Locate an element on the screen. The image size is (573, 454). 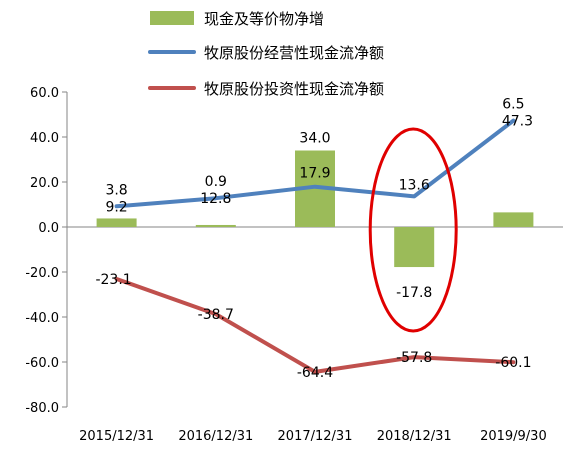
highlight-ellipse is located at coordinates (413, 230).